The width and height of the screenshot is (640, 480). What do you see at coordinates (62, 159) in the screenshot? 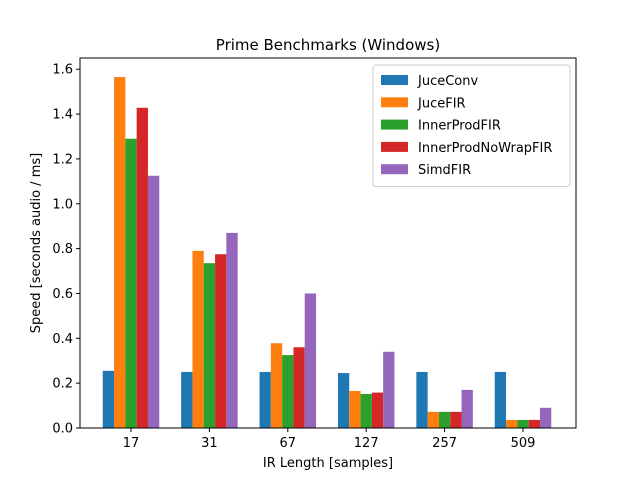
I see `y-tick-label: 1.2` at bounding box center [62, 159].